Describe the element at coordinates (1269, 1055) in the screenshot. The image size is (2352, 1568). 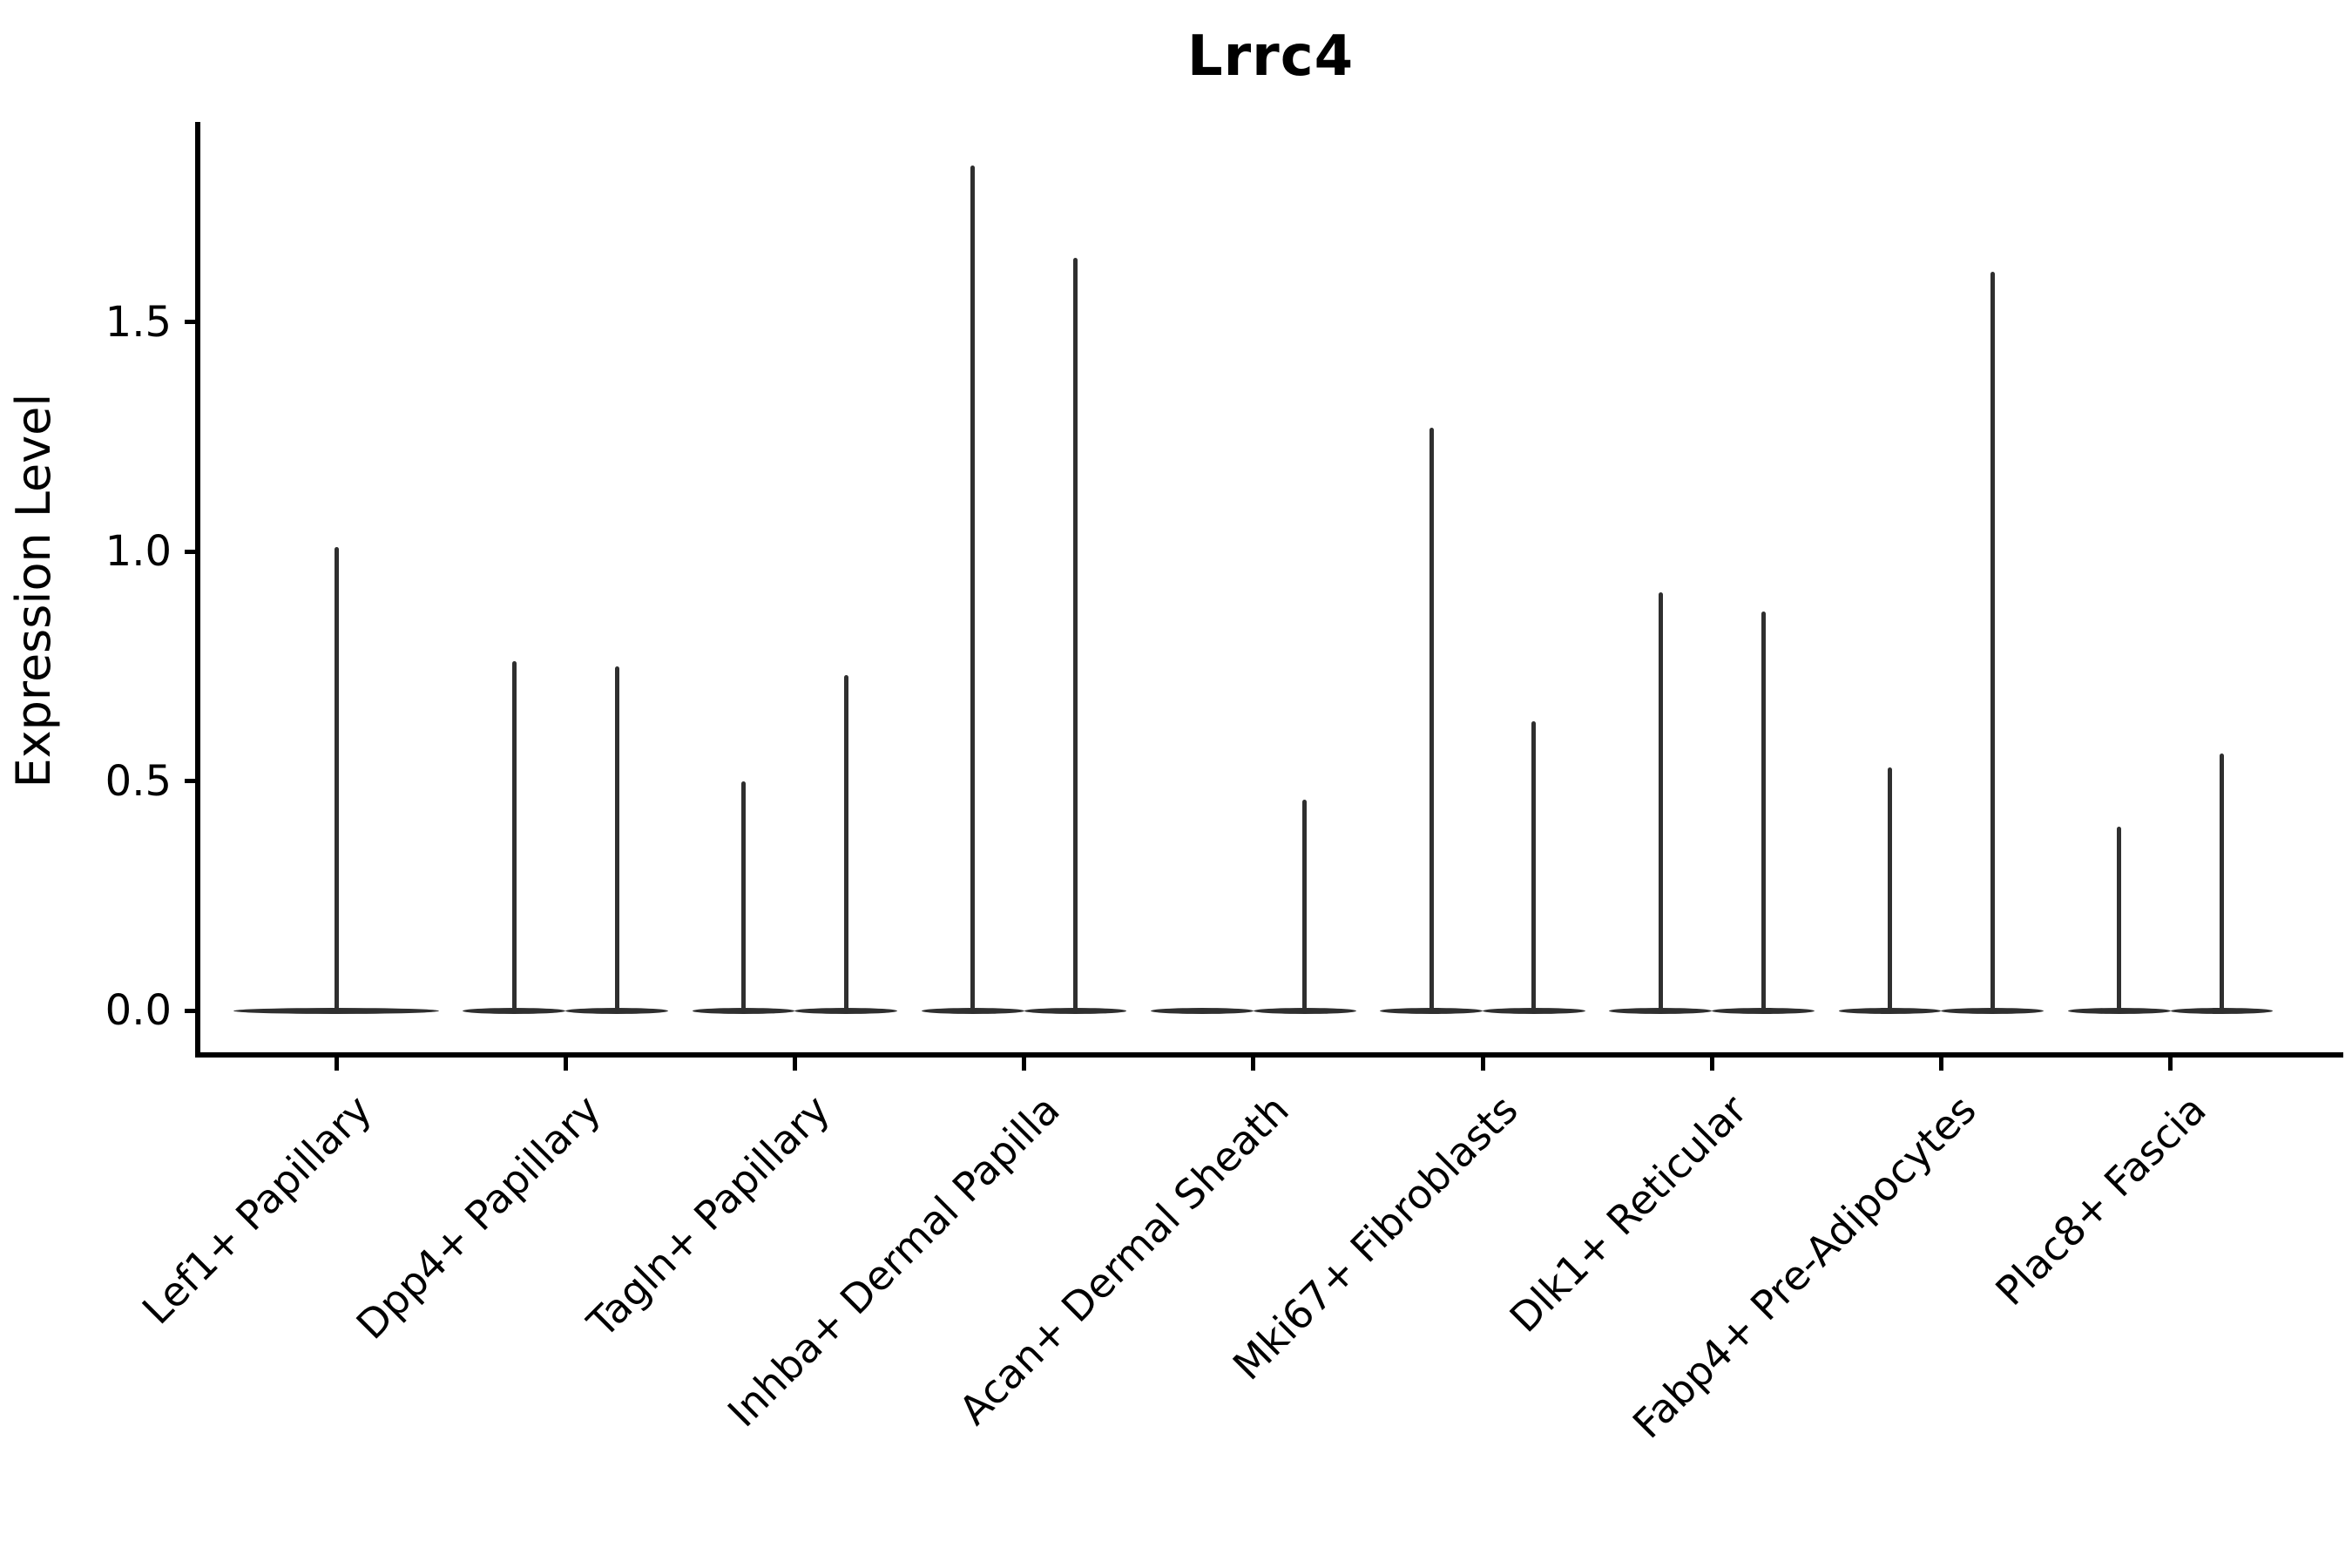
I see `x-axis-spine` at that location.